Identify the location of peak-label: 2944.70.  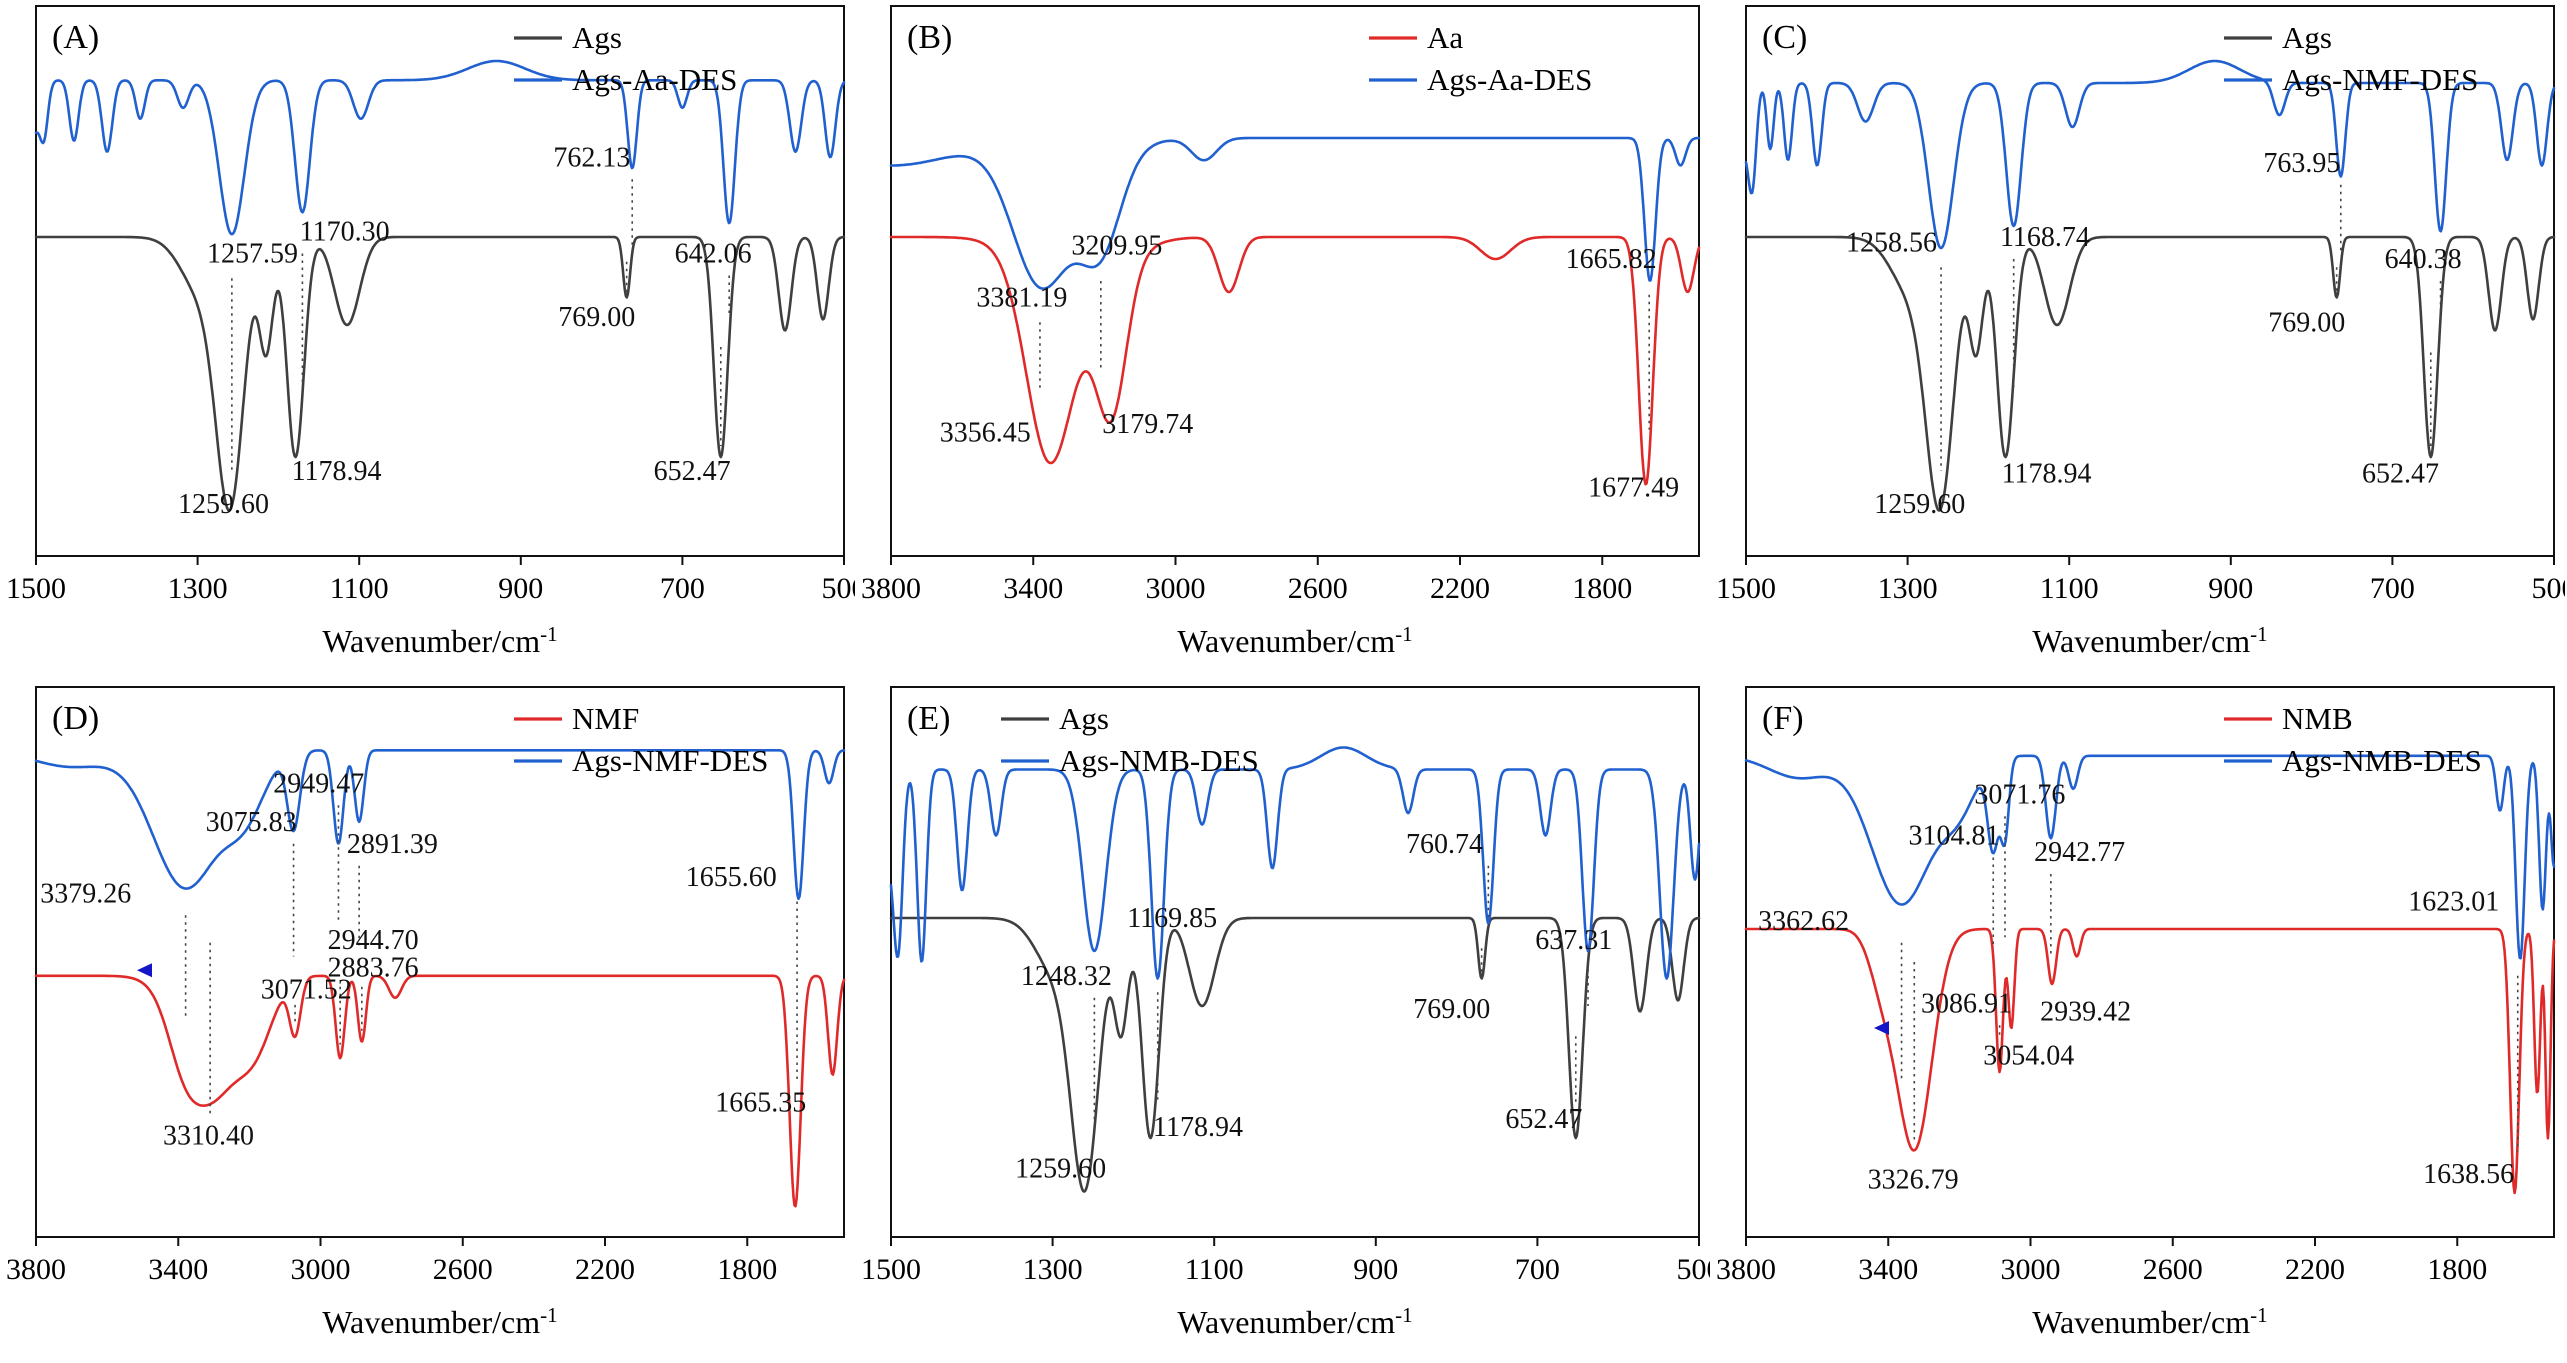
(373, 940).